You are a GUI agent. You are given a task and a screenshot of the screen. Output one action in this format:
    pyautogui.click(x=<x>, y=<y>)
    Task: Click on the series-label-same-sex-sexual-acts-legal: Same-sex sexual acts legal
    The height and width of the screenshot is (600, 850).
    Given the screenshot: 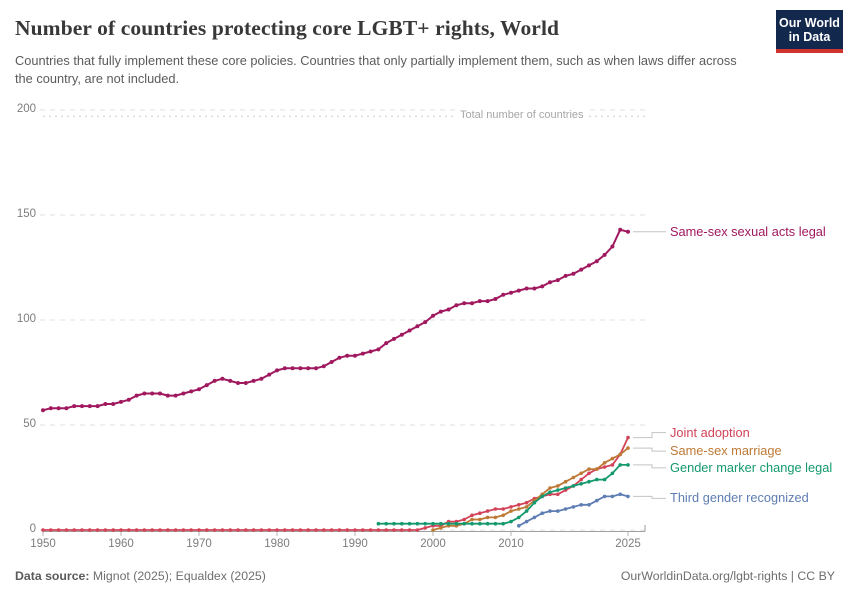 What is the action you would take?
    pyautogui.click(x=748, y=231)
    